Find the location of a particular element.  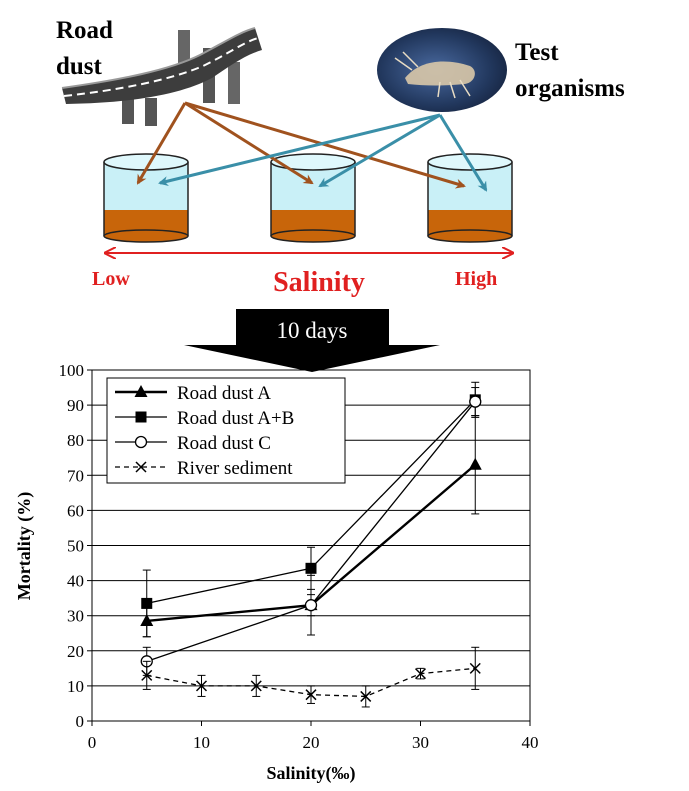

y-tick-label: 40 is located at coordinates (75, 581).